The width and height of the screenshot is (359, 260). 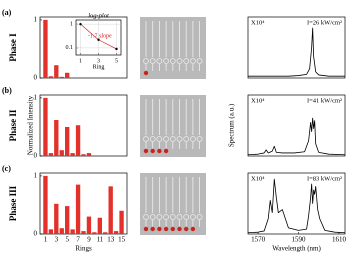 I want to click on panel-label: (b), so click(x=7, y=90).